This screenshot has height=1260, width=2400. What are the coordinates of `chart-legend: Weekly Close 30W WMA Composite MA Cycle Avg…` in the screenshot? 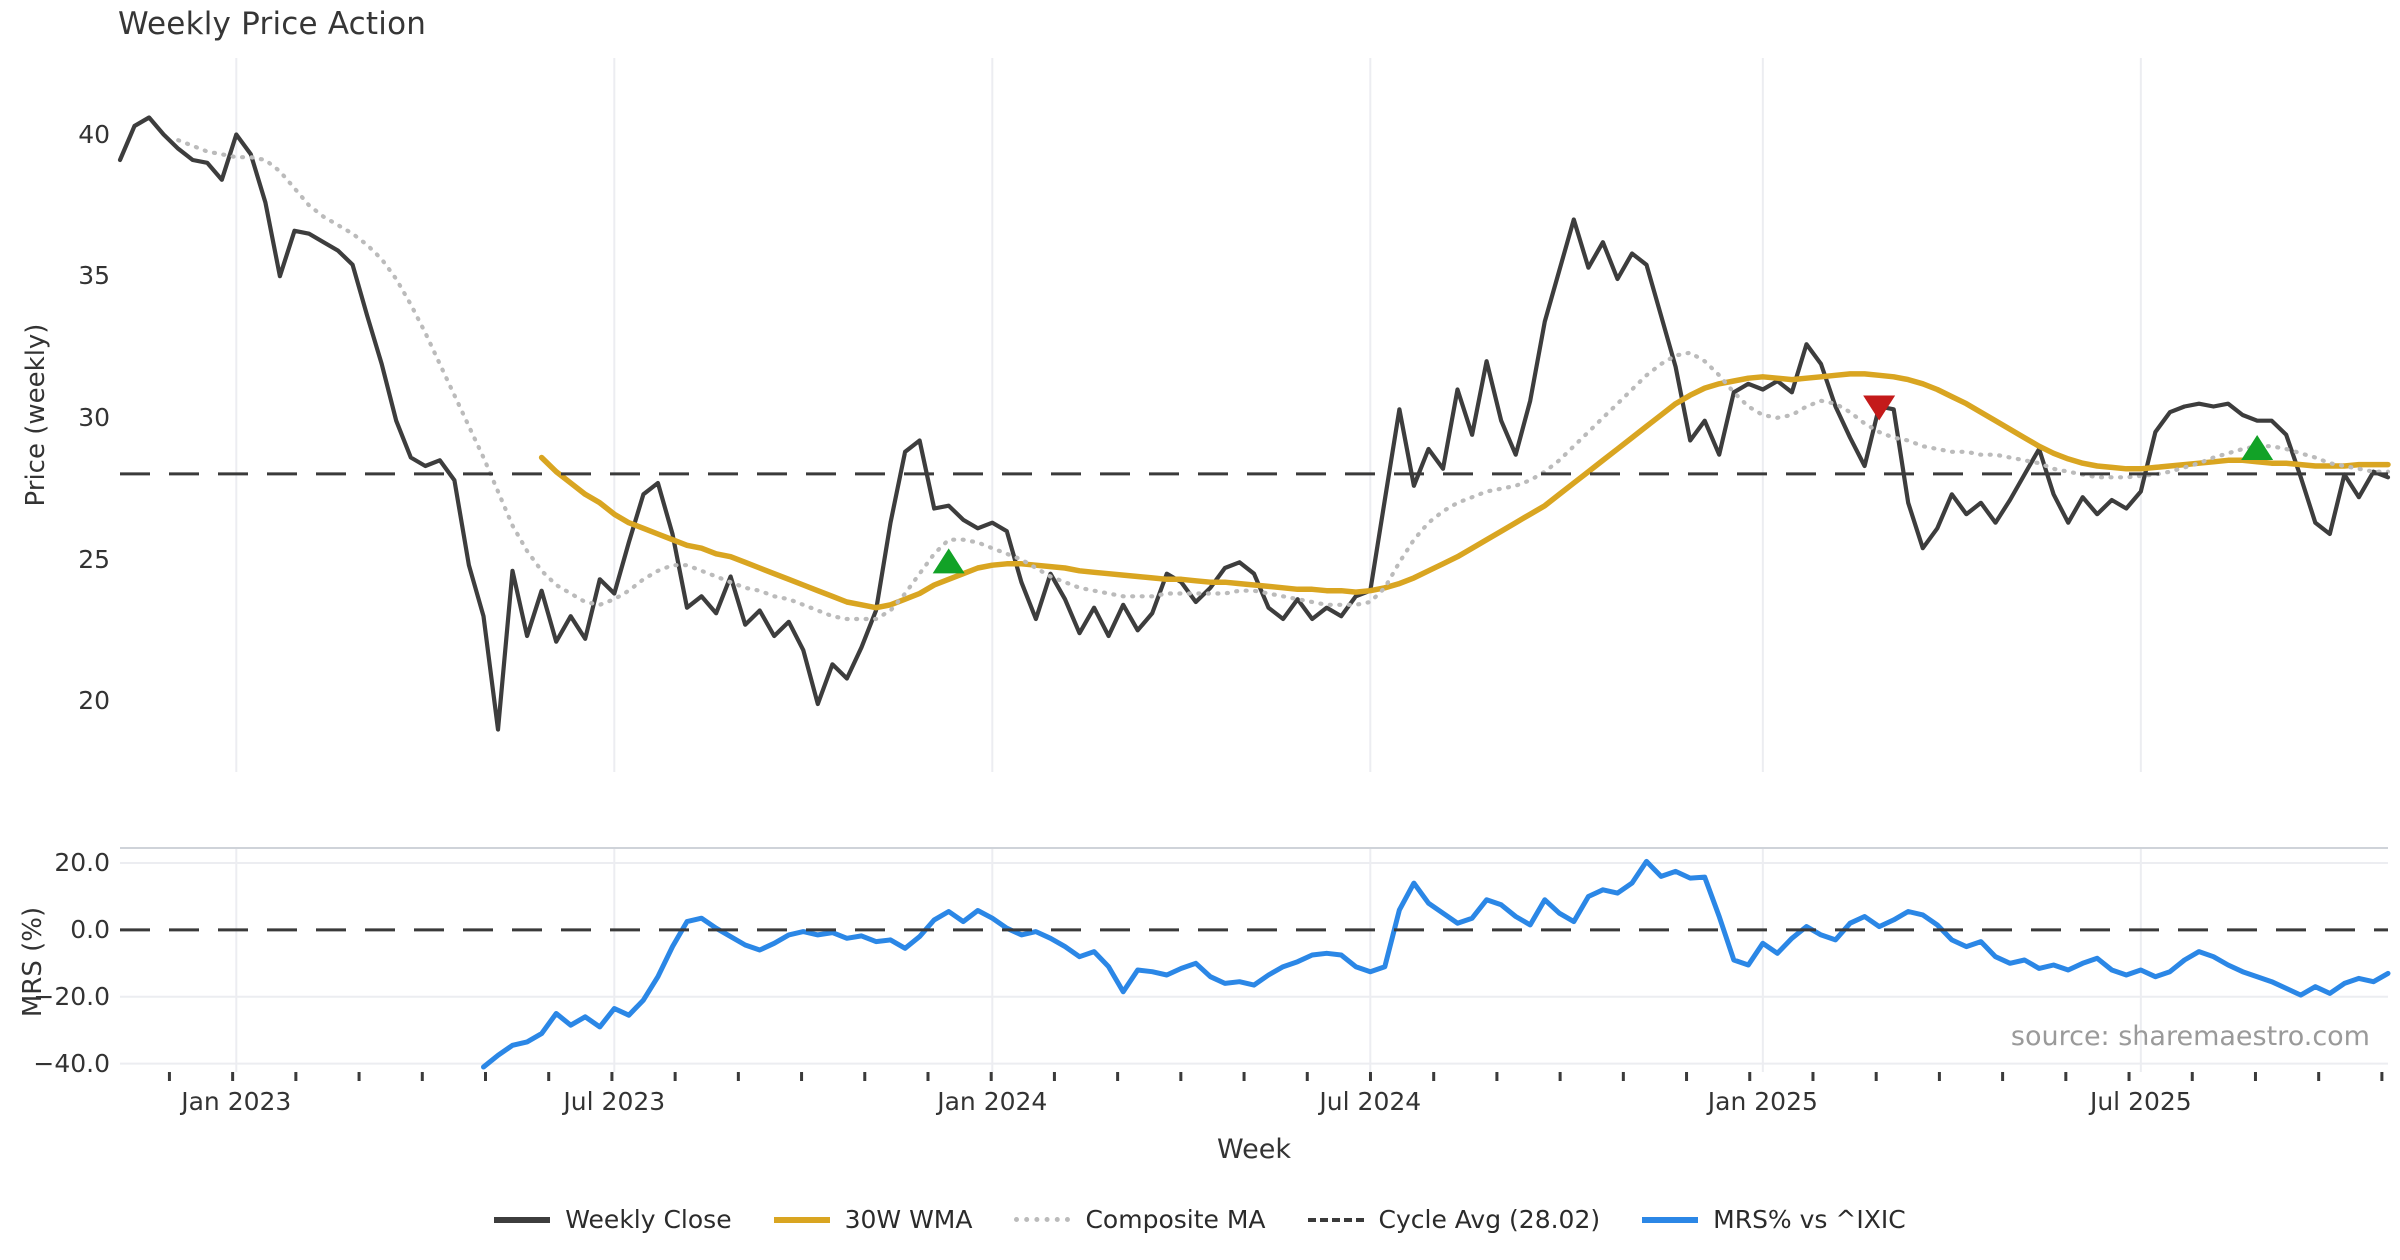 It's located at (1200, 1219).